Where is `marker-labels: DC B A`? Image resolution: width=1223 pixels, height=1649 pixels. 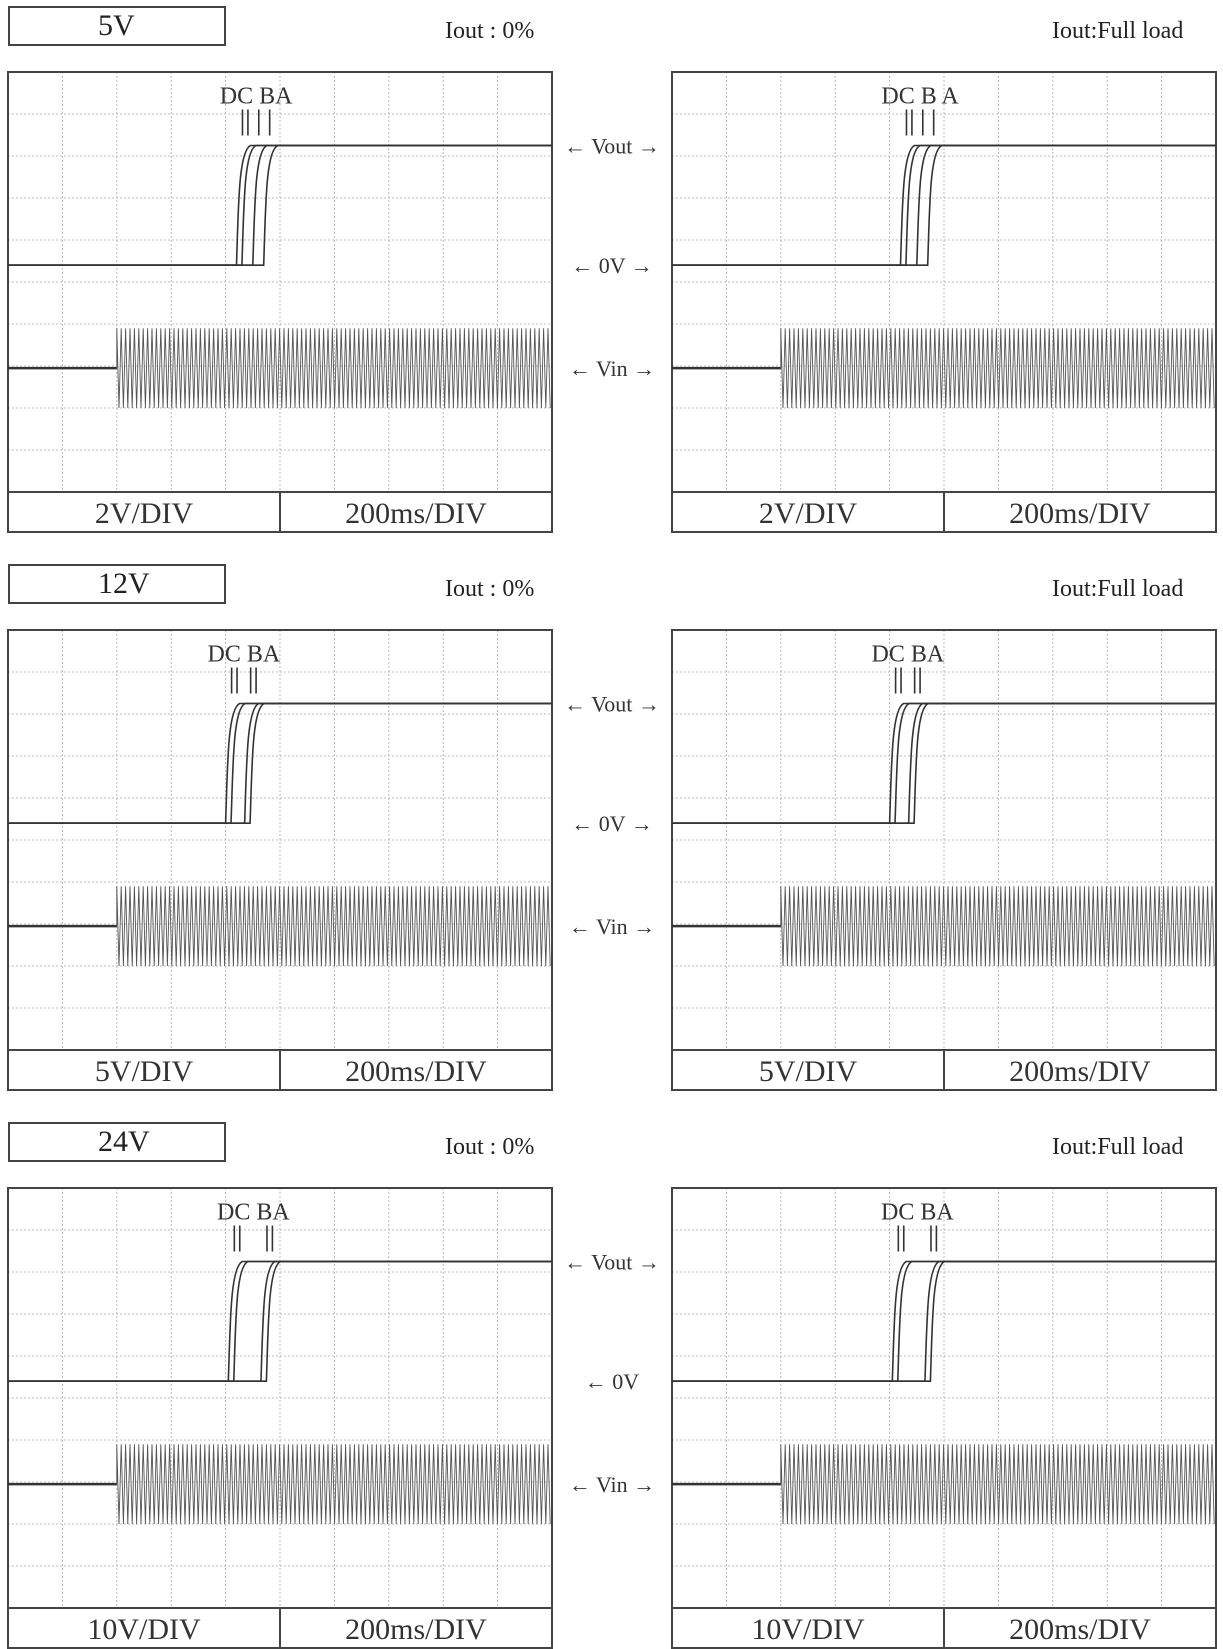
marker-labels: DC B A is located at coordinates (920, 97).